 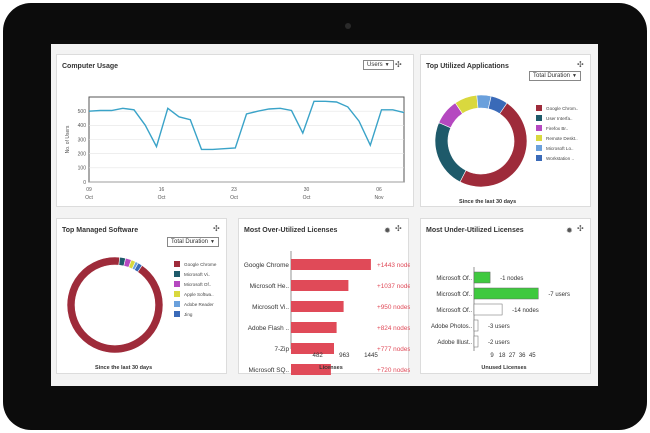 I want to click on legend-item: Microsoft Vi.., so click(x=195, y=274).